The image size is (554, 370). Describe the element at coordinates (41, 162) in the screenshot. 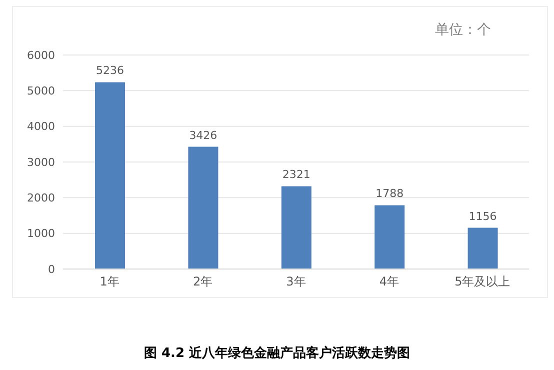

I see `y-tick-label: 3000` at that location.